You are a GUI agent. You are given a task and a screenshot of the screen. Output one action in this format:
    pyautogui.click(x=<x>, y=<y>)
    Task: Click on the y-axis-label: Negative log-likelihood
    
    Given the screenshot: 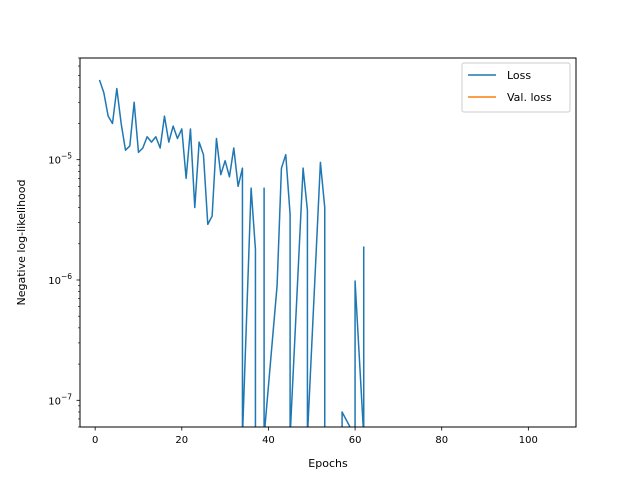 What is the action you would take?
    pyautogui.click(x=21, y=243)
    